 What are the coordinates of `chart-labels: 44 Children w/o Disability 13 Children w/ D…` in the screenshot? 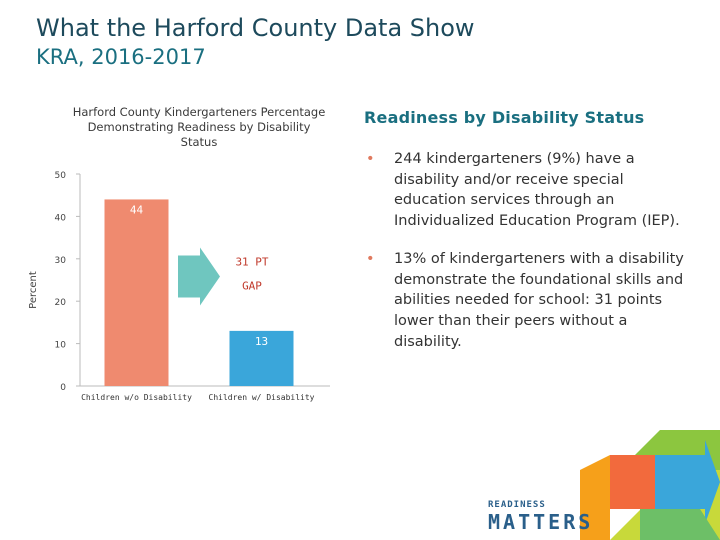 It's located at (198, 302).